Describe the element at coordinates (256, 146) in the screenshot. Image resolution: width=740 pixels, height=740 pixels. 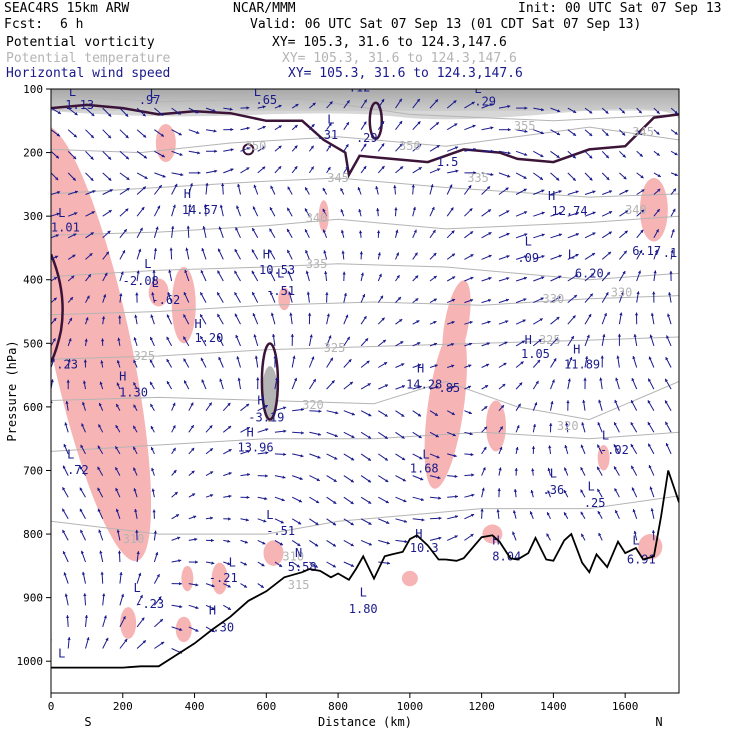
I see `theta-label: 350` at that location.